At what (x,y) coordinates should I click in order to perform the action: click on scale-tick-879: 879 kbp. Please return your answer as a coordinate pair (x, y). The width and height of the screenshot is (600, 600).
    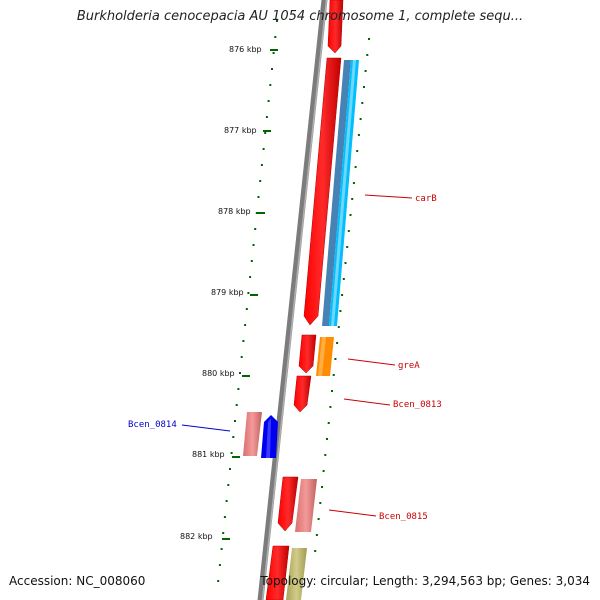
    Looking at the image, I should click on (234, 292).